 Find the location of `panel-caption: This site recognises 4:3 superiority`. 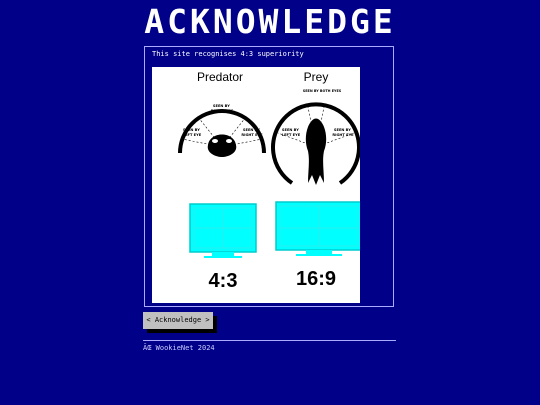

panel-caption: This site recognises 4:3 superiority is located at coordinates (228, 54).